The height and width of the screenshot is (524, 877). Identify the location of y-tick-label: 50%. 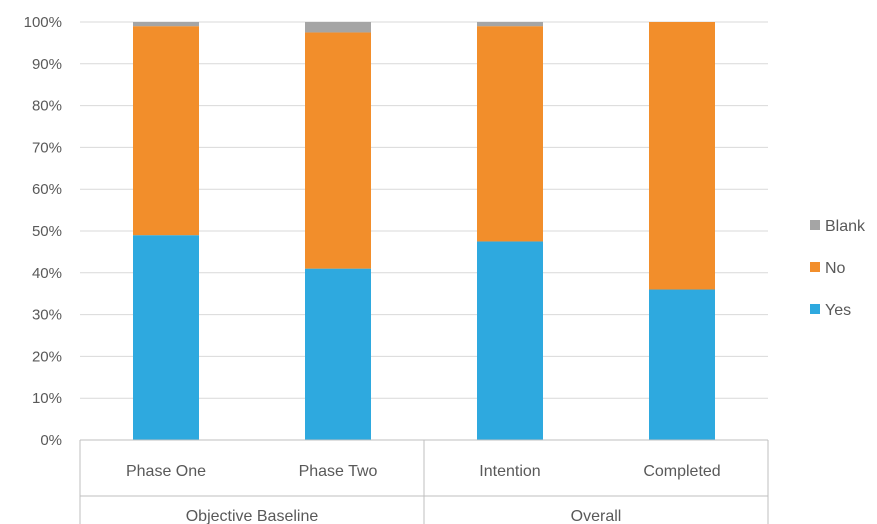
(47, 231).